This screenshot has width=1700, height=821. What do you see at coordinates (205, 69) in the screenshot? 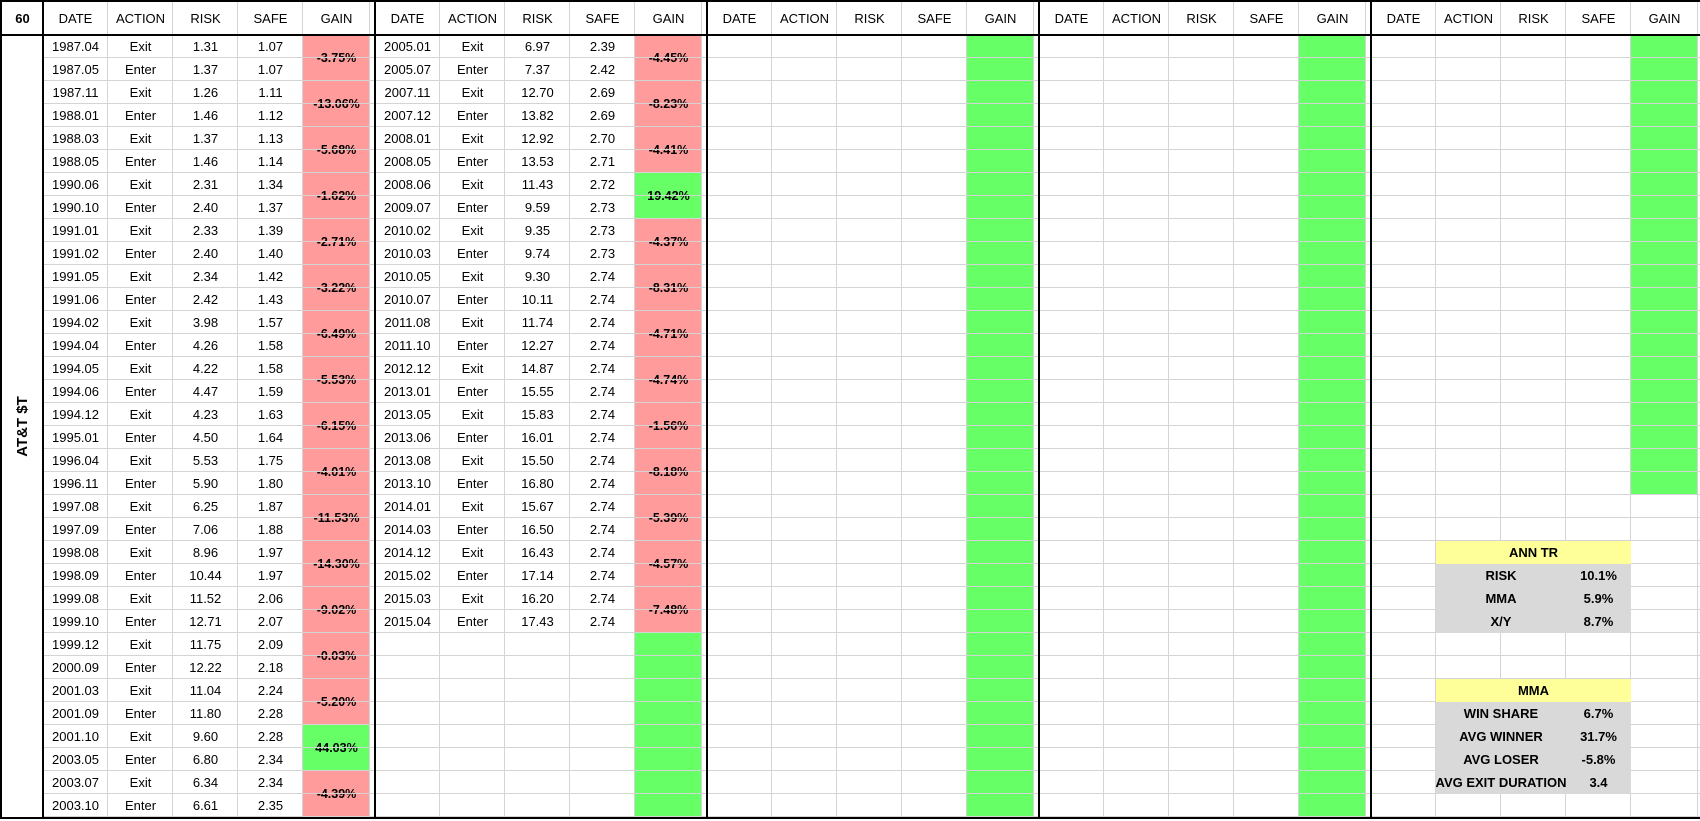
I see `risk-cell: 1.37` at bounding box center [205, 69].